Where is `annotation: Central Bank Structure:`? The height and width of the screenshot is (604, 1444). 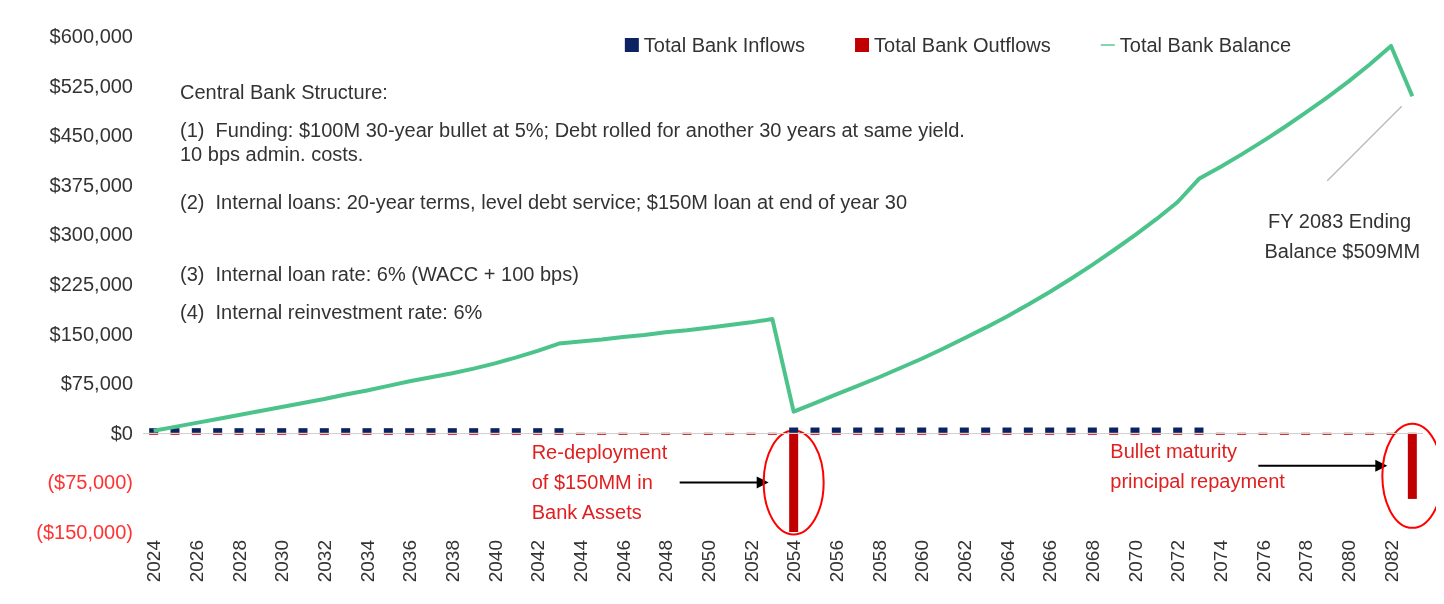
annotation: Central Bank Structure: is located at coordinates (284, 92).